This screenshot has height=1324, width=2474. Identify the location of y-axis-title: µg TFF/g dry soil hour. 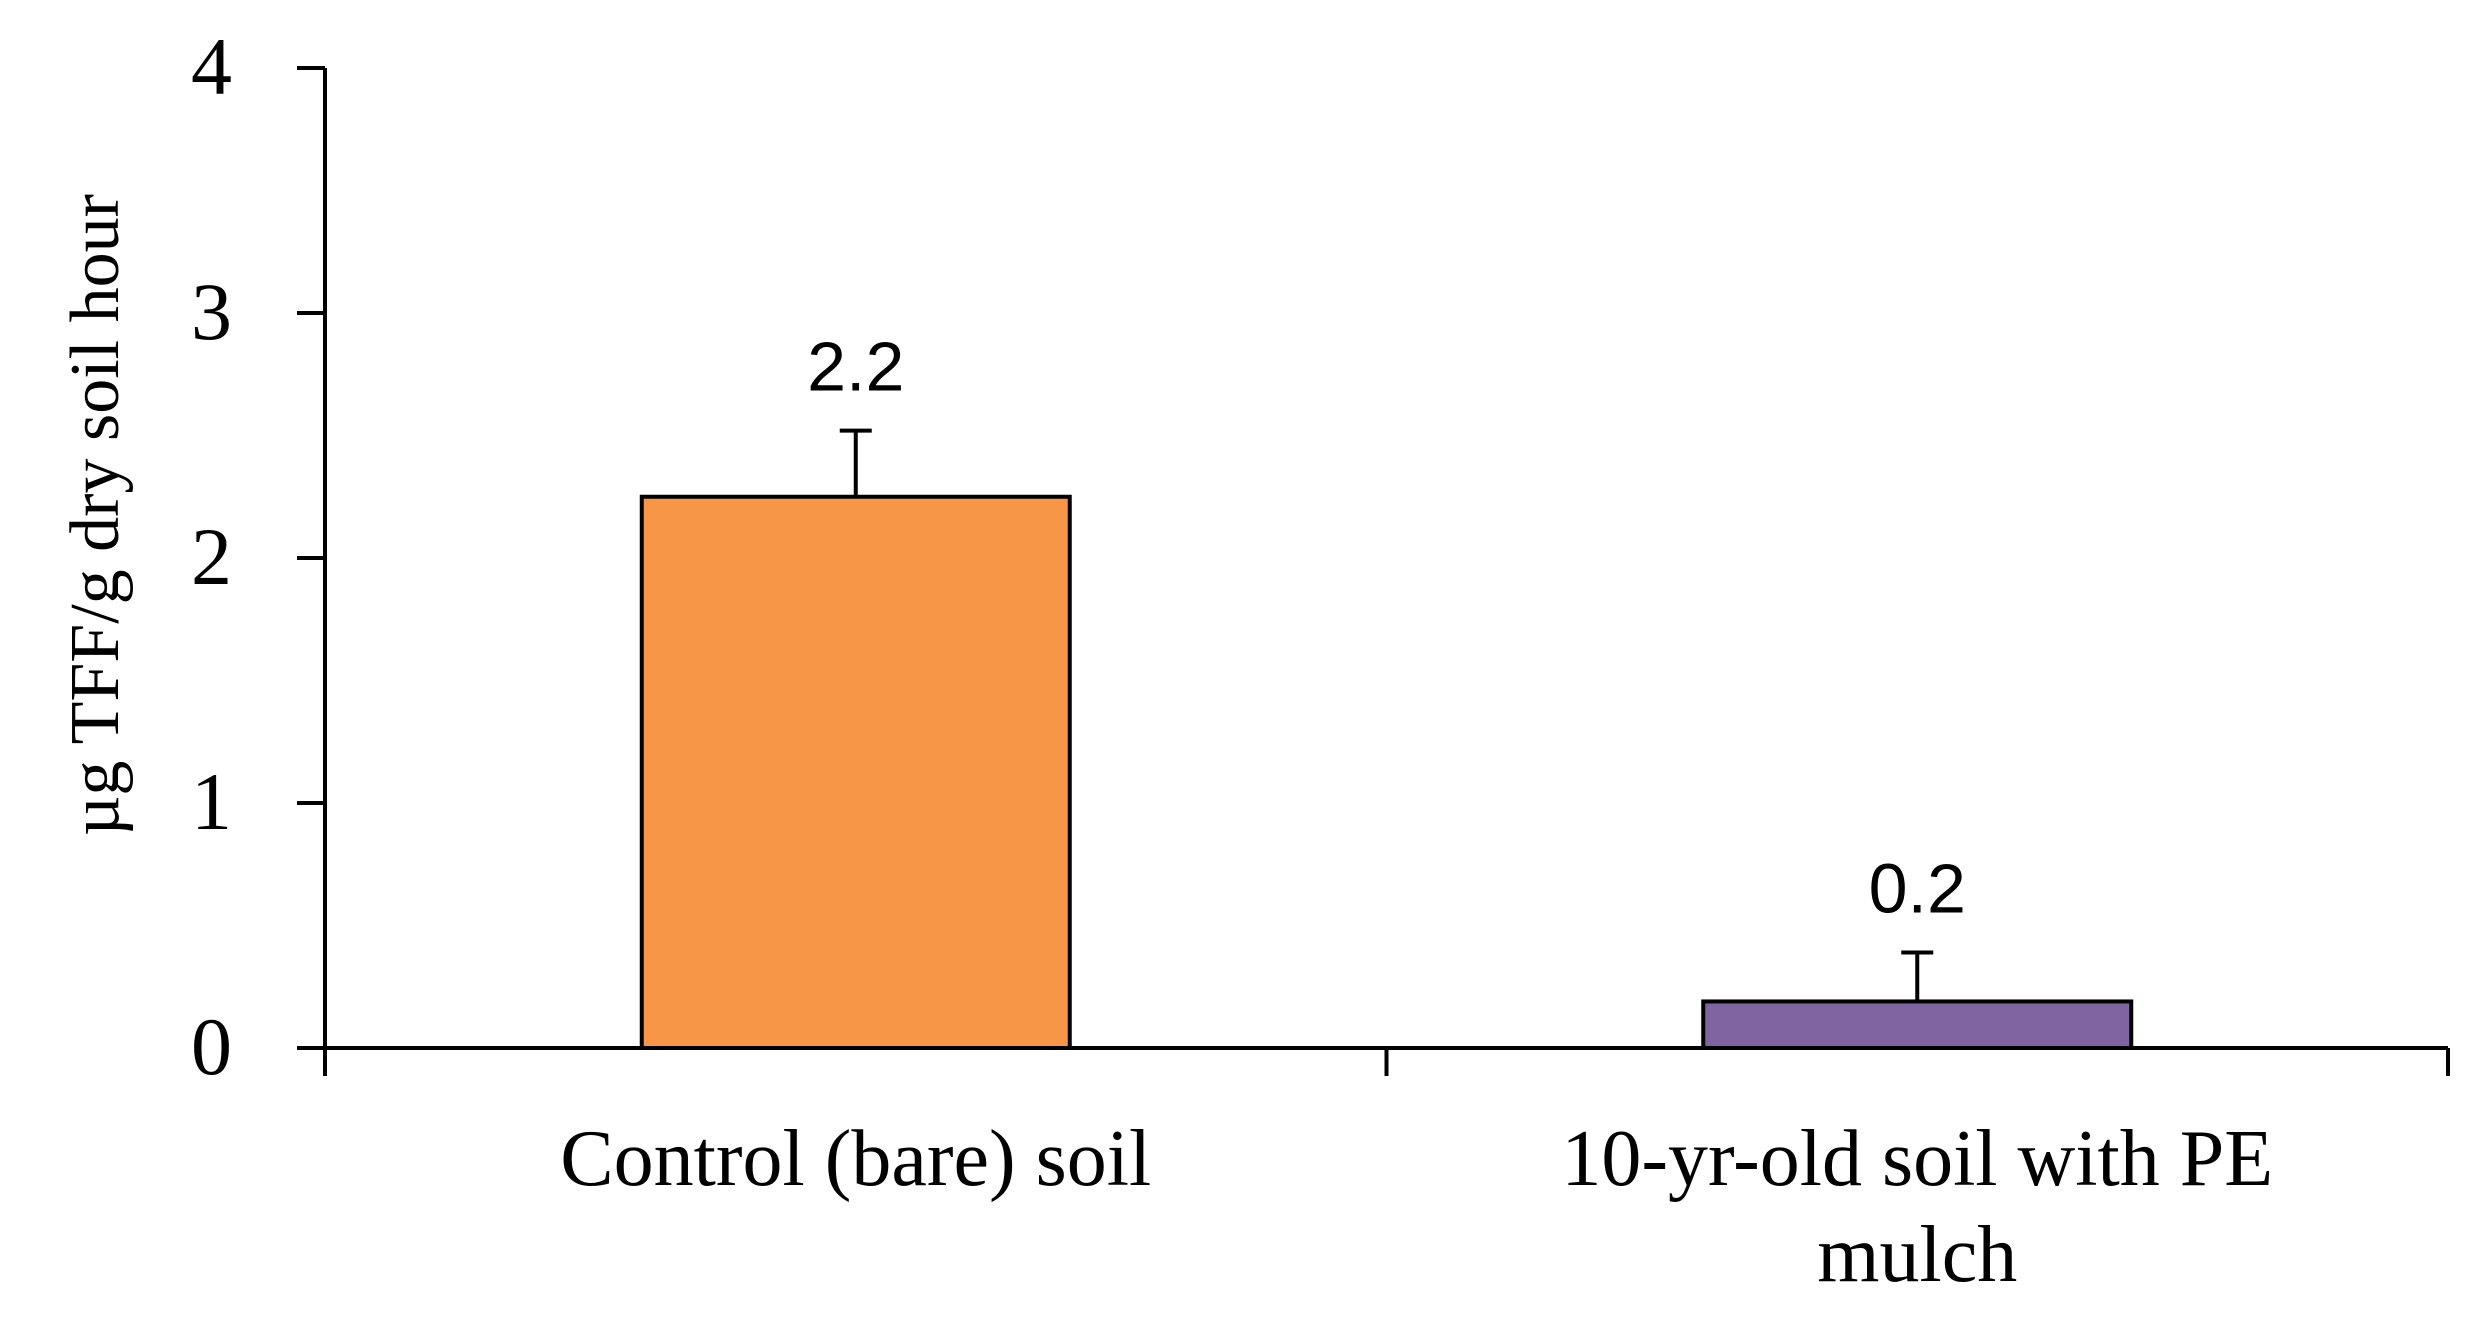
(95, 515).